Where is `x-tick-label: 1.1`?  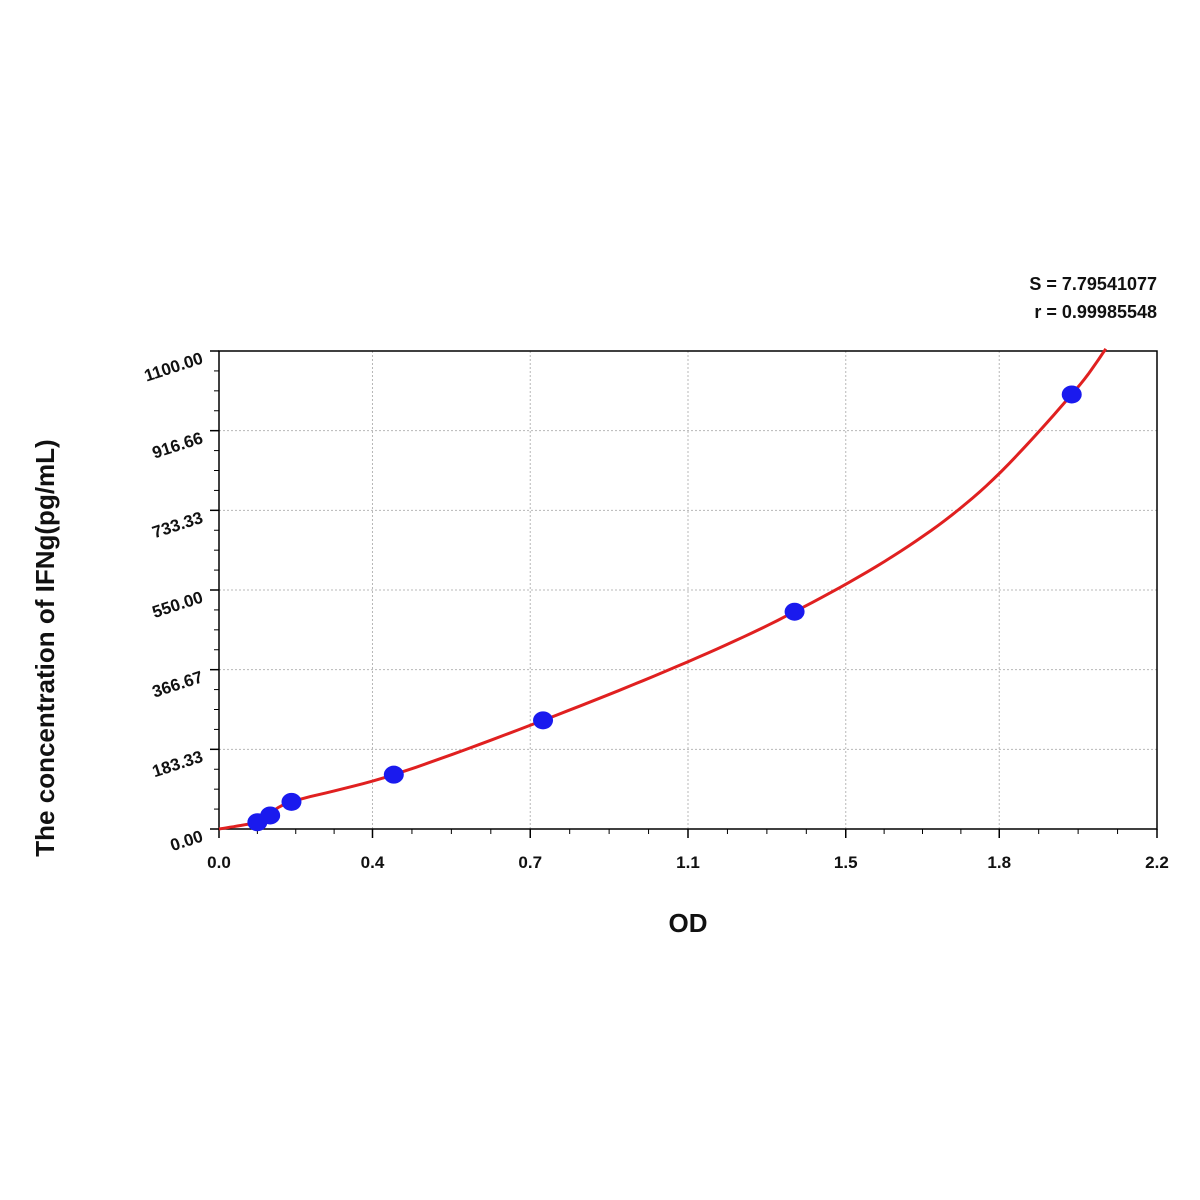
x-tick-label: 1.1 is located at coordinates (688, 862).